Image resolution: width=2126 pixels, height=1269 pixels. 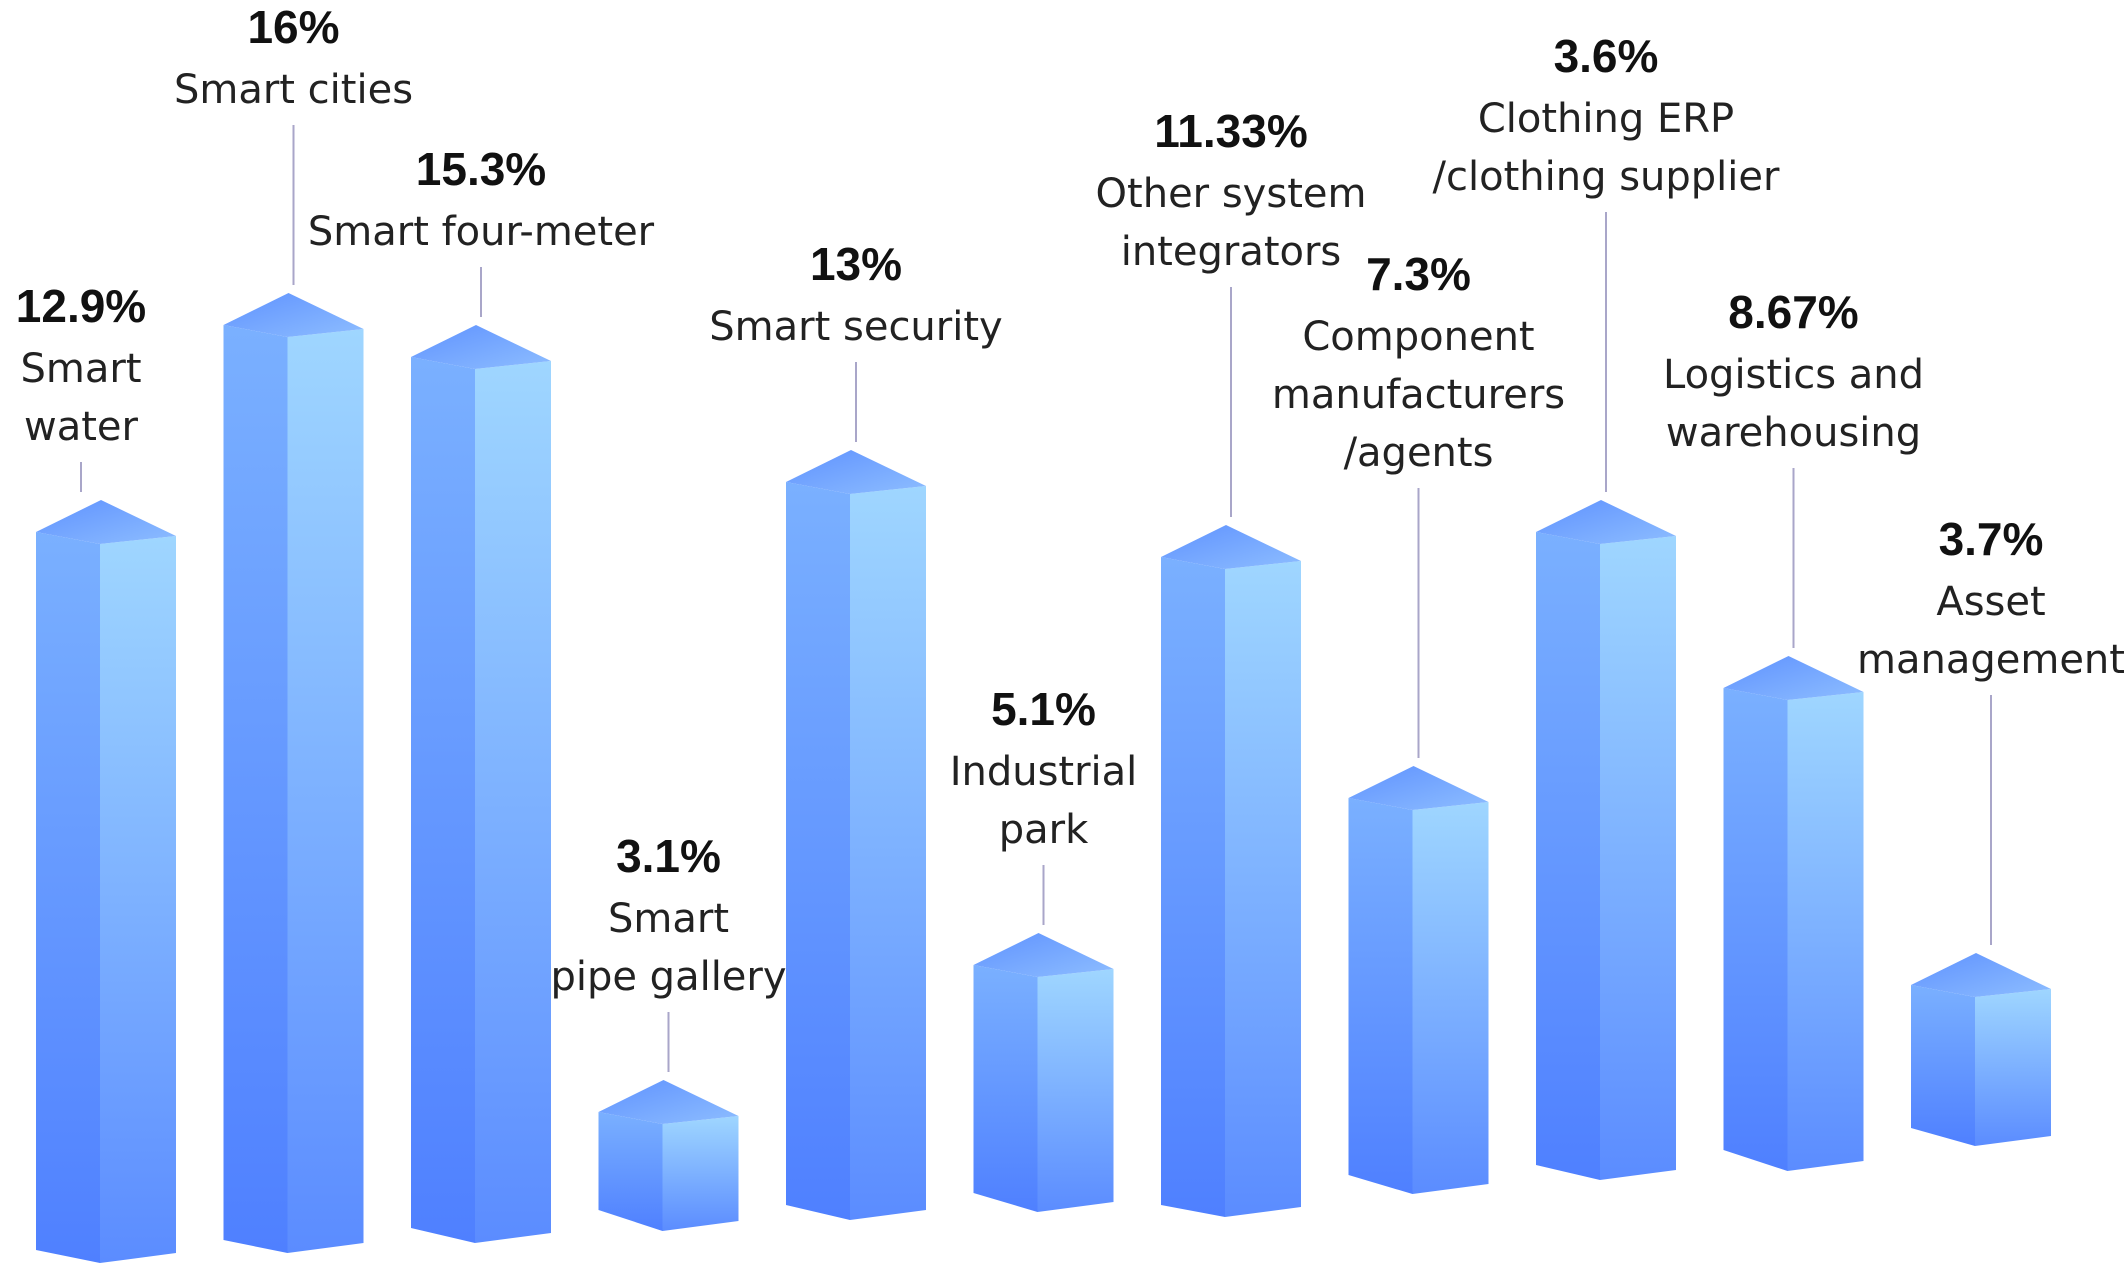 What do you see at coordinates (1606, 119) in the screenshot?
I see `category-label: Clothing ERP` at bounding box center [1606, 119].